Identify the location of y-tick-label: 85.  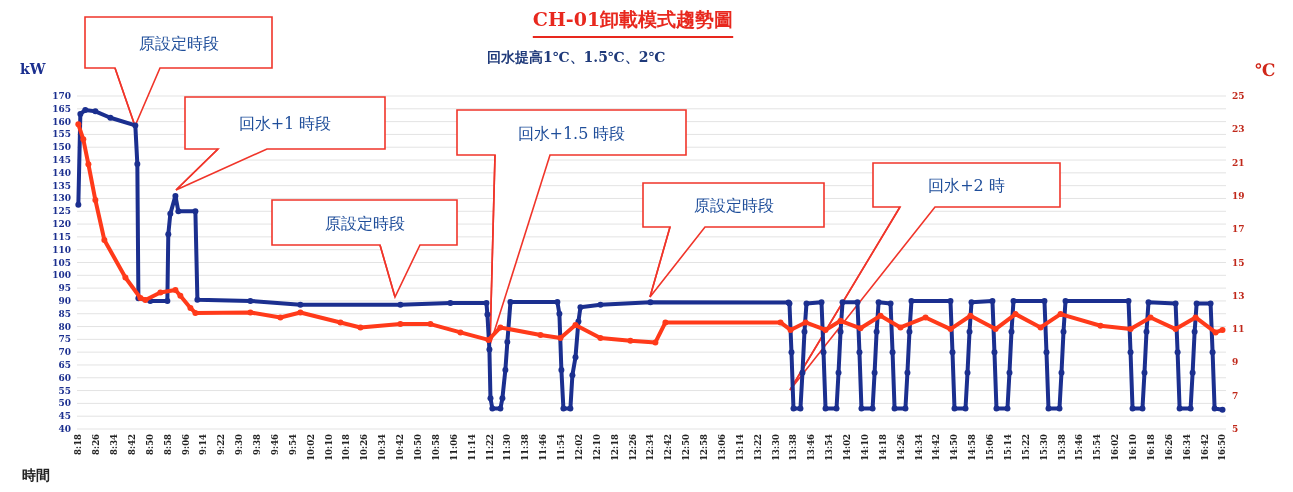
(64, 313).